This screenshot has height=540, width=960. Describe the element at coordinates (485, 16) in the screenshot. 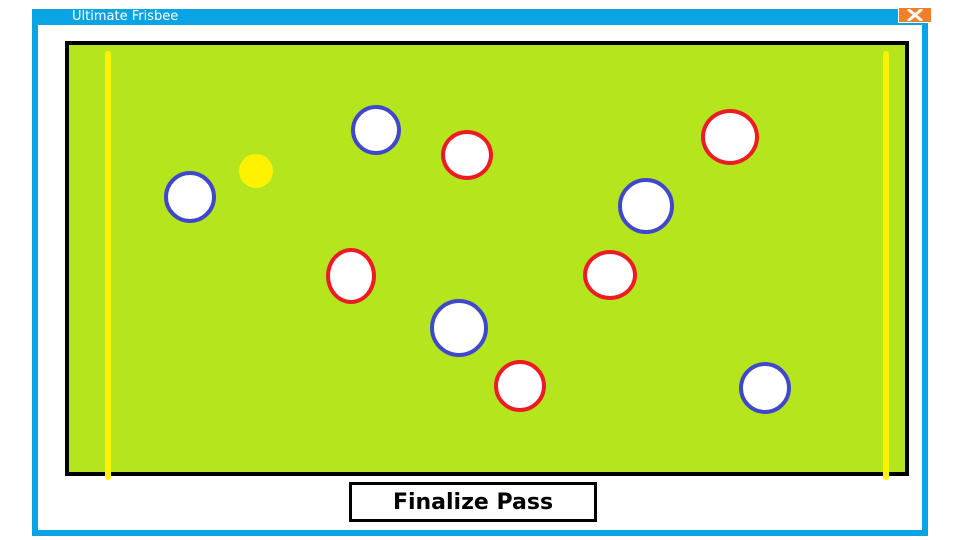

I see `title-bar: Ultimate Frisbee` at that location.